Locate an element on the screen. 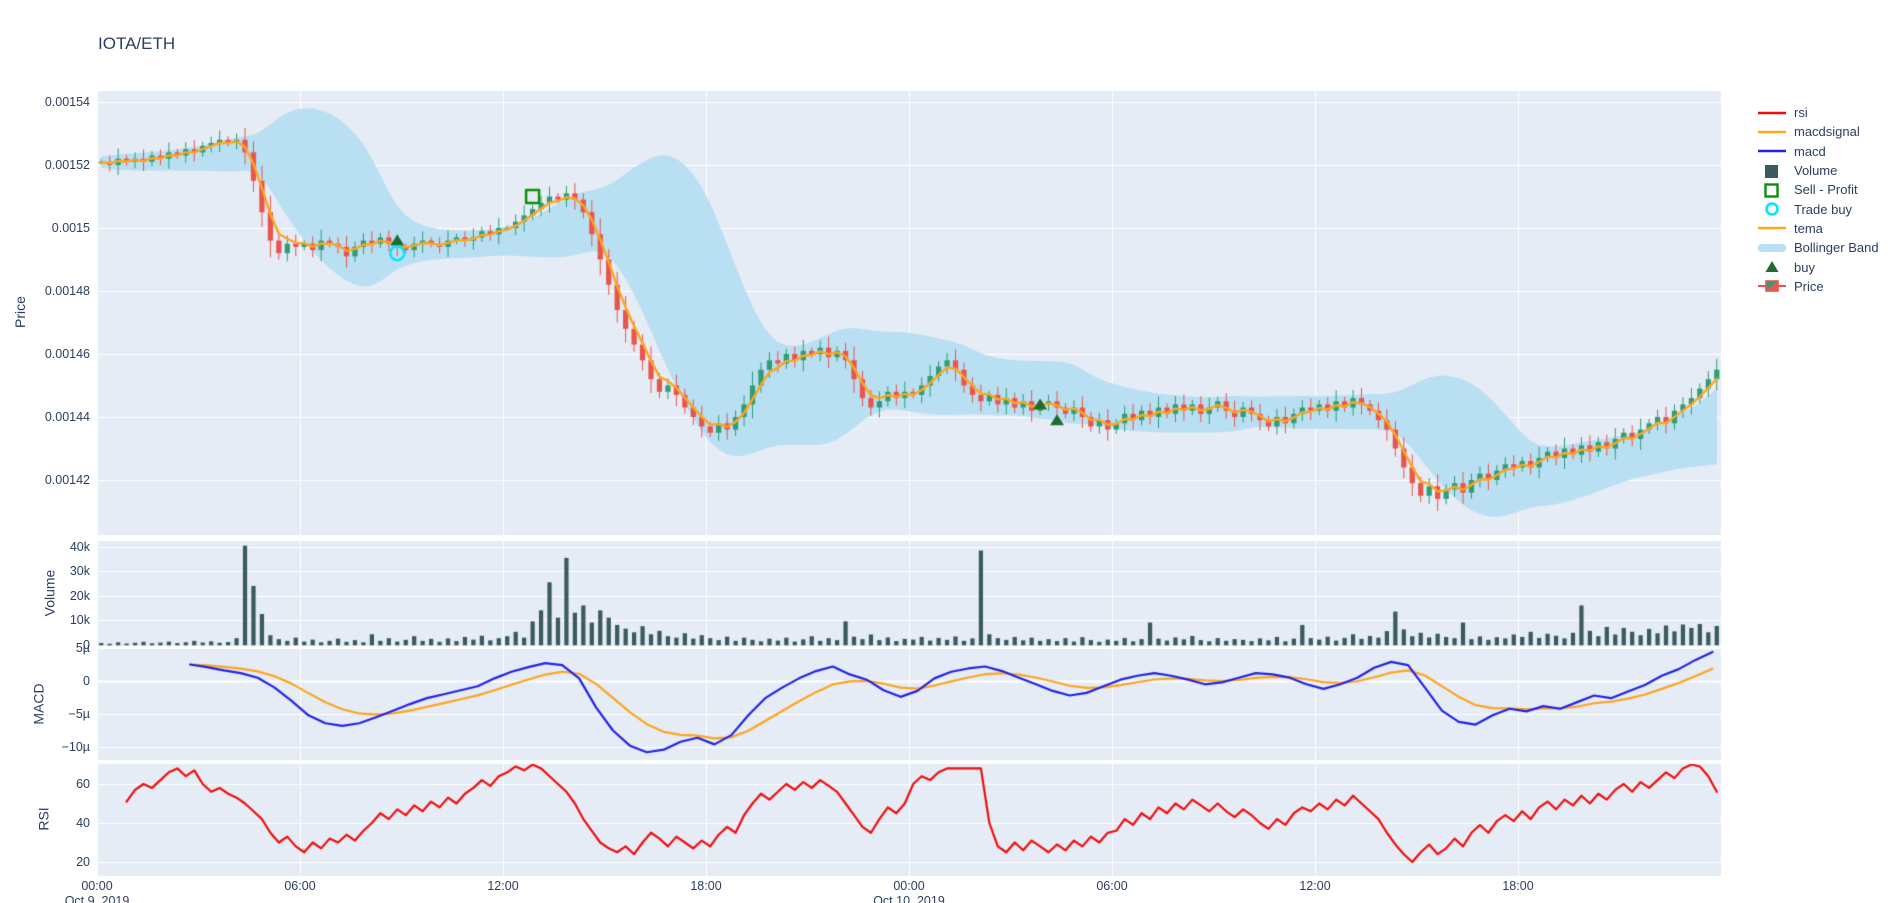  legend-item-trade-buy: Trade buy is located at coordinates (1818, 208).